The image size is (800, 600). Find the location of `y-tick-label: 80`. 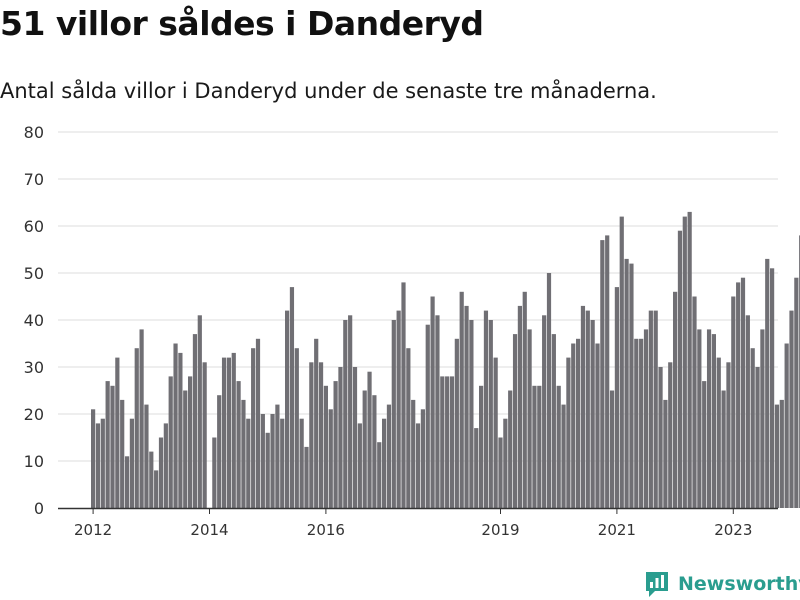

y-tick-label: 80 is located at coordinates (34, 132).